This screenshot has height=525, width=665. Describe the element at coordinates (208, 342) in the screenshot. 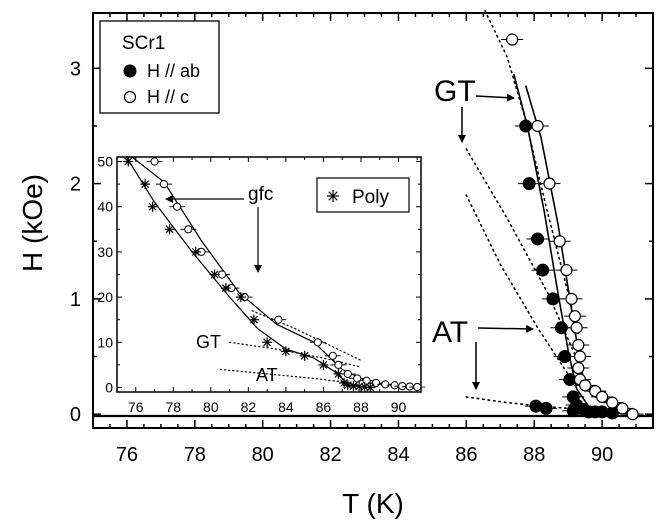

I see `inset-gt-label: GT` at that location.